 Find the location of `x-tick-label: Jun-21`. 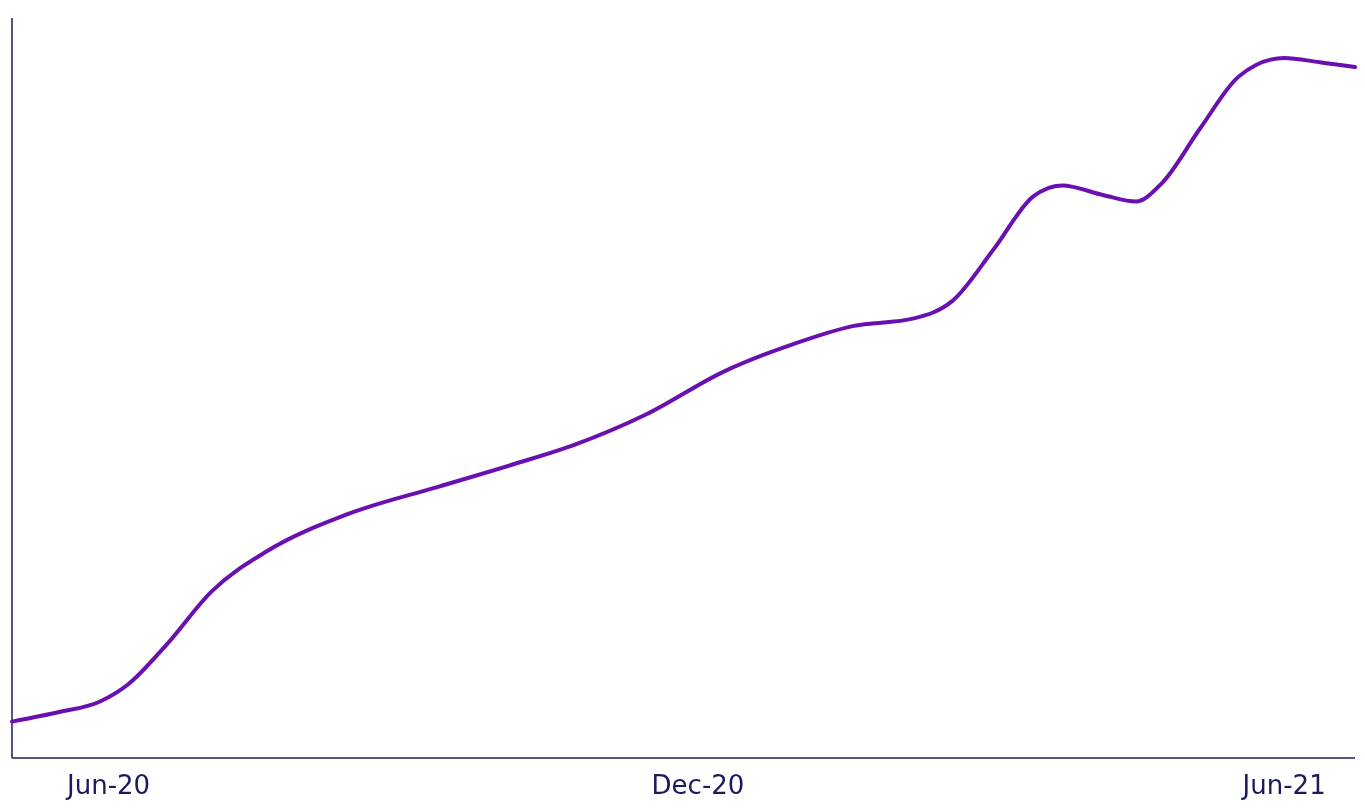

x-tick-label: Jun-21 is located at coordinates (1283, 785).